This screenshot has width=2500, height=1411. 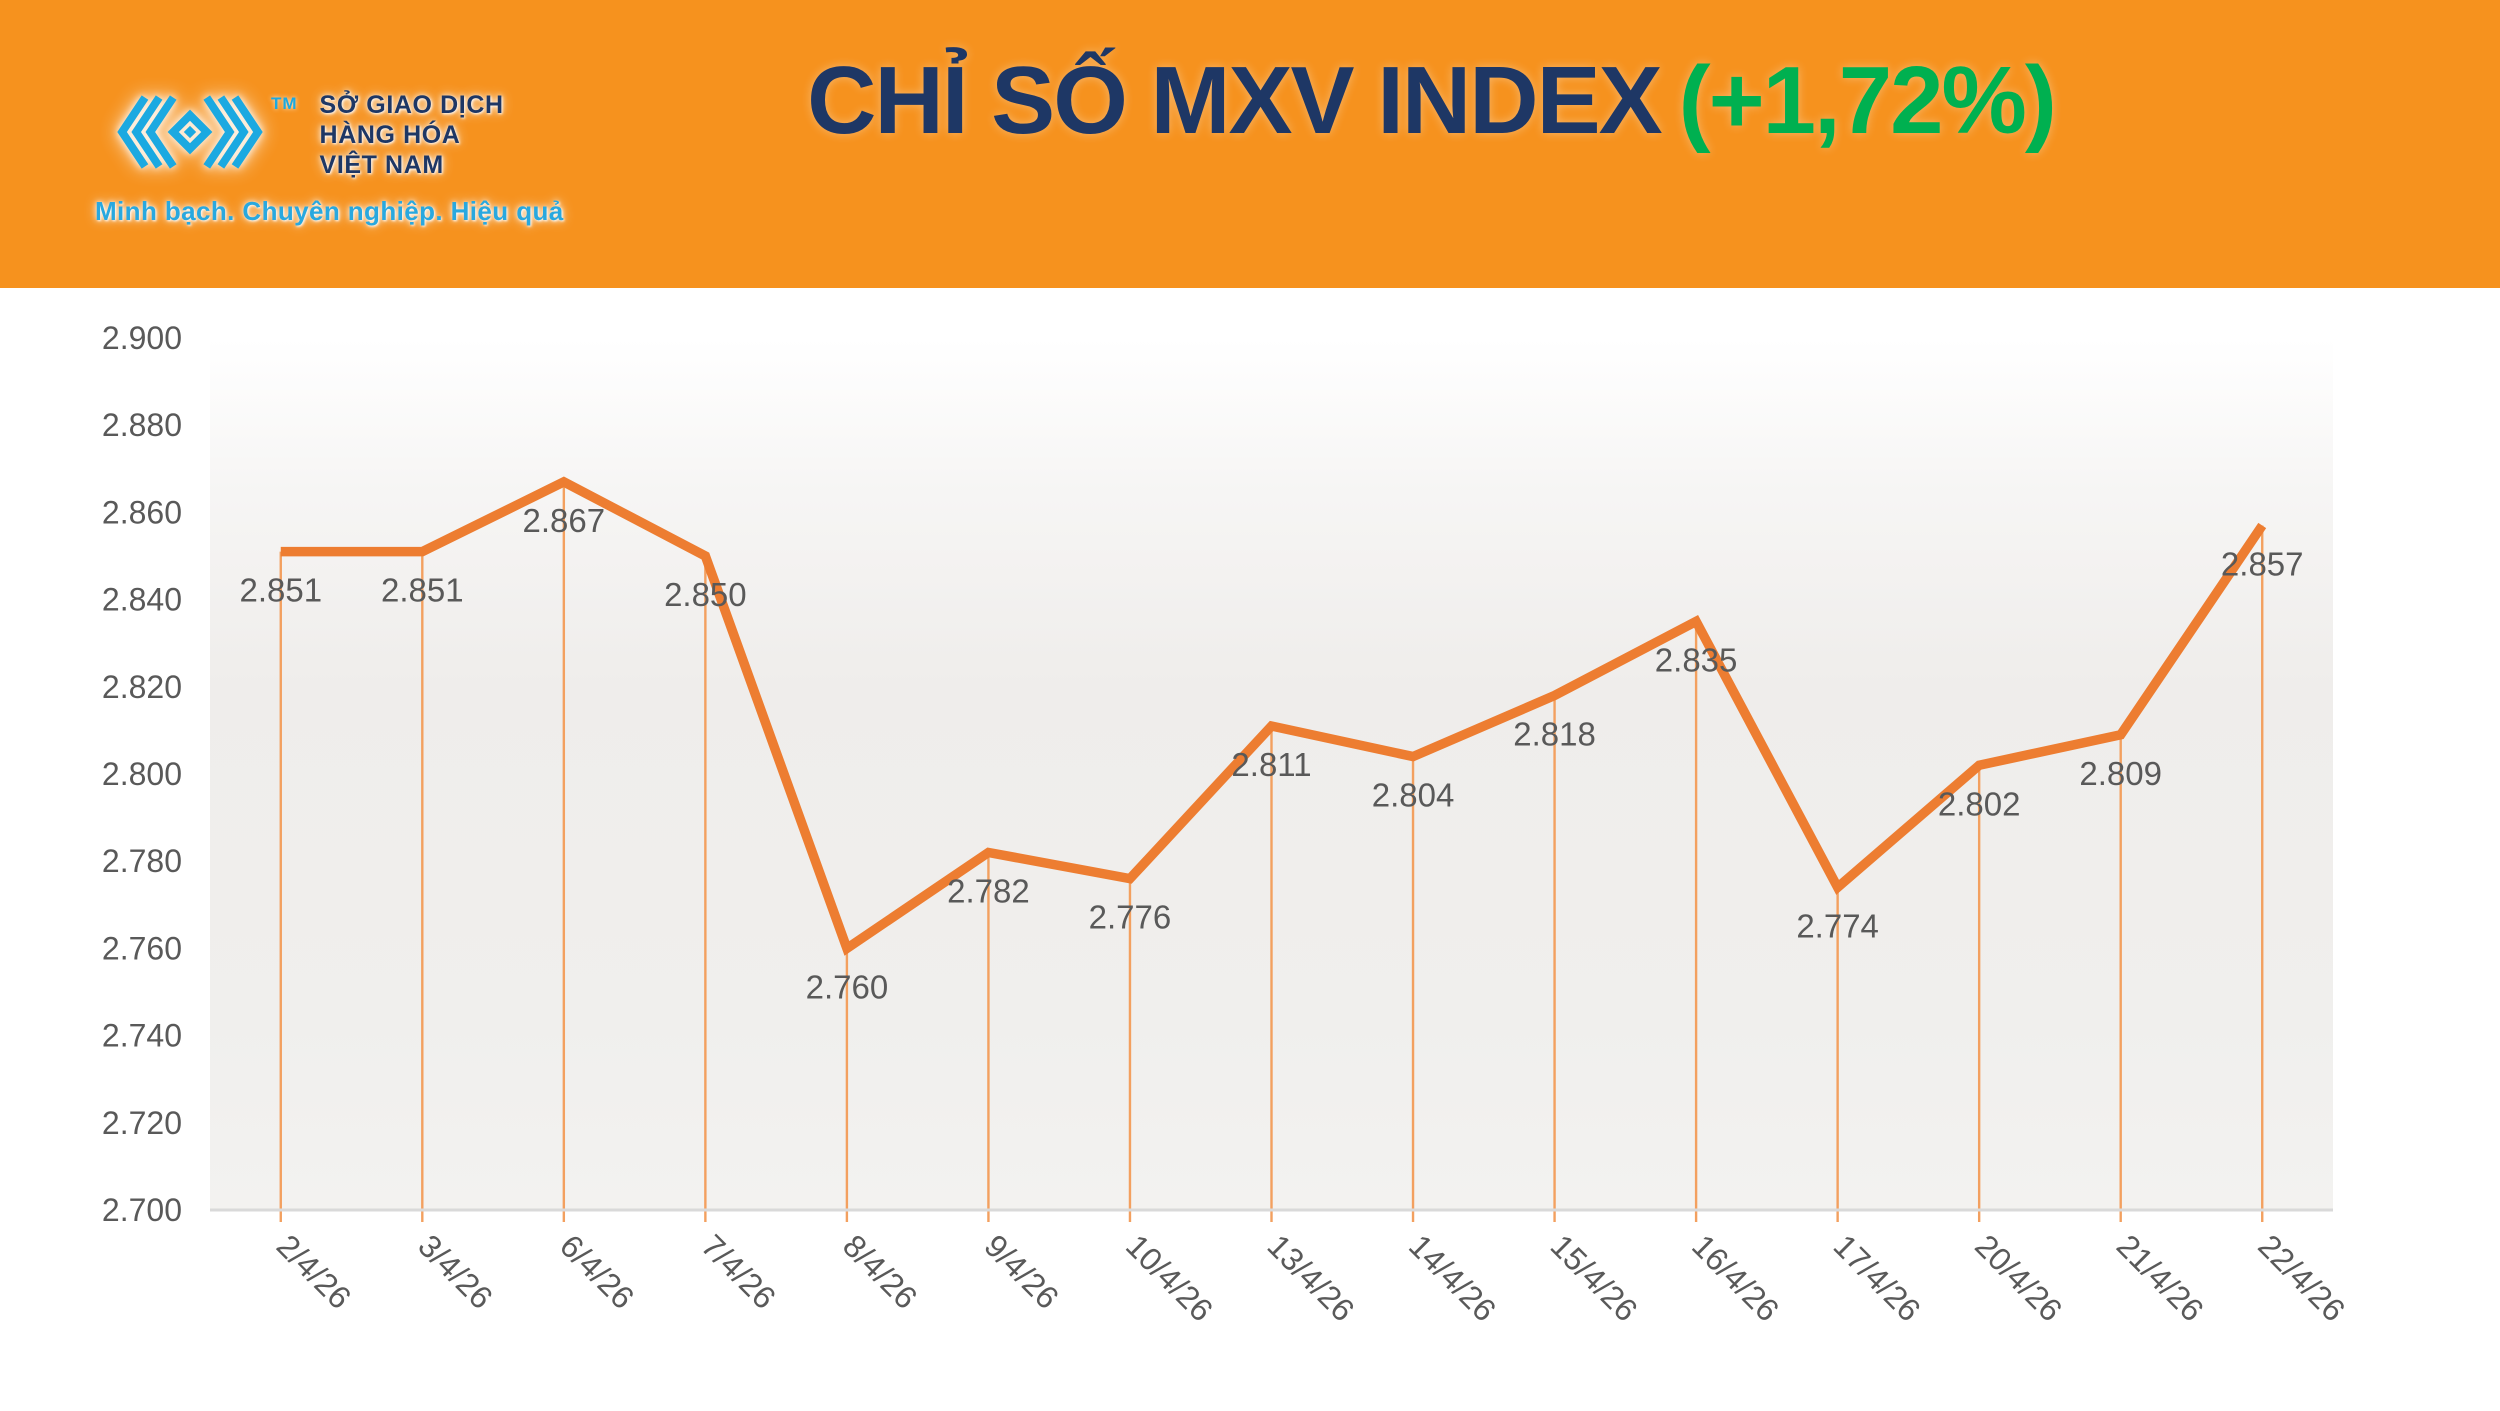 What do you see at coordinates (381, 165) in the screenshot?
I see `logo-org-line: VIỆT NAM` at bounding box center [381, 165].